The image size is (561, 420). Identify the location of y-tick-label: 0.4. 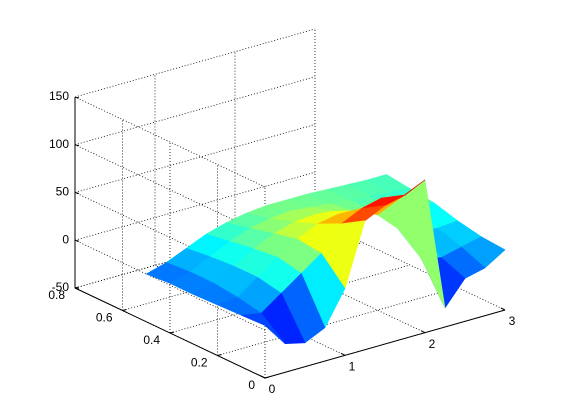
(151, 340).